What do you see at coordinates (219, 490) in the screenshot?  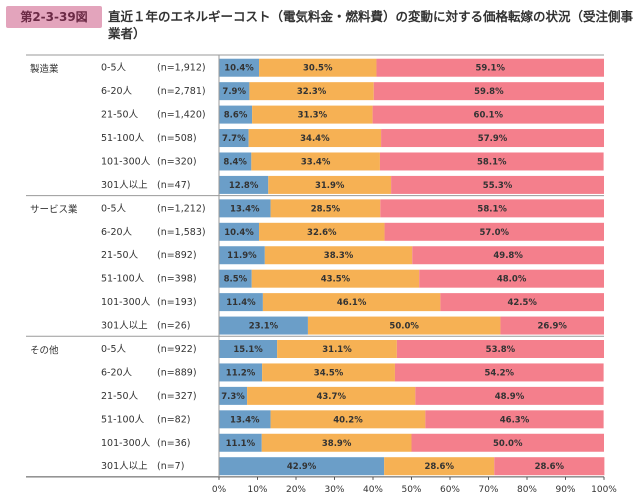 I see `x-tick-label: 0%` at bounding box center [219, 490].